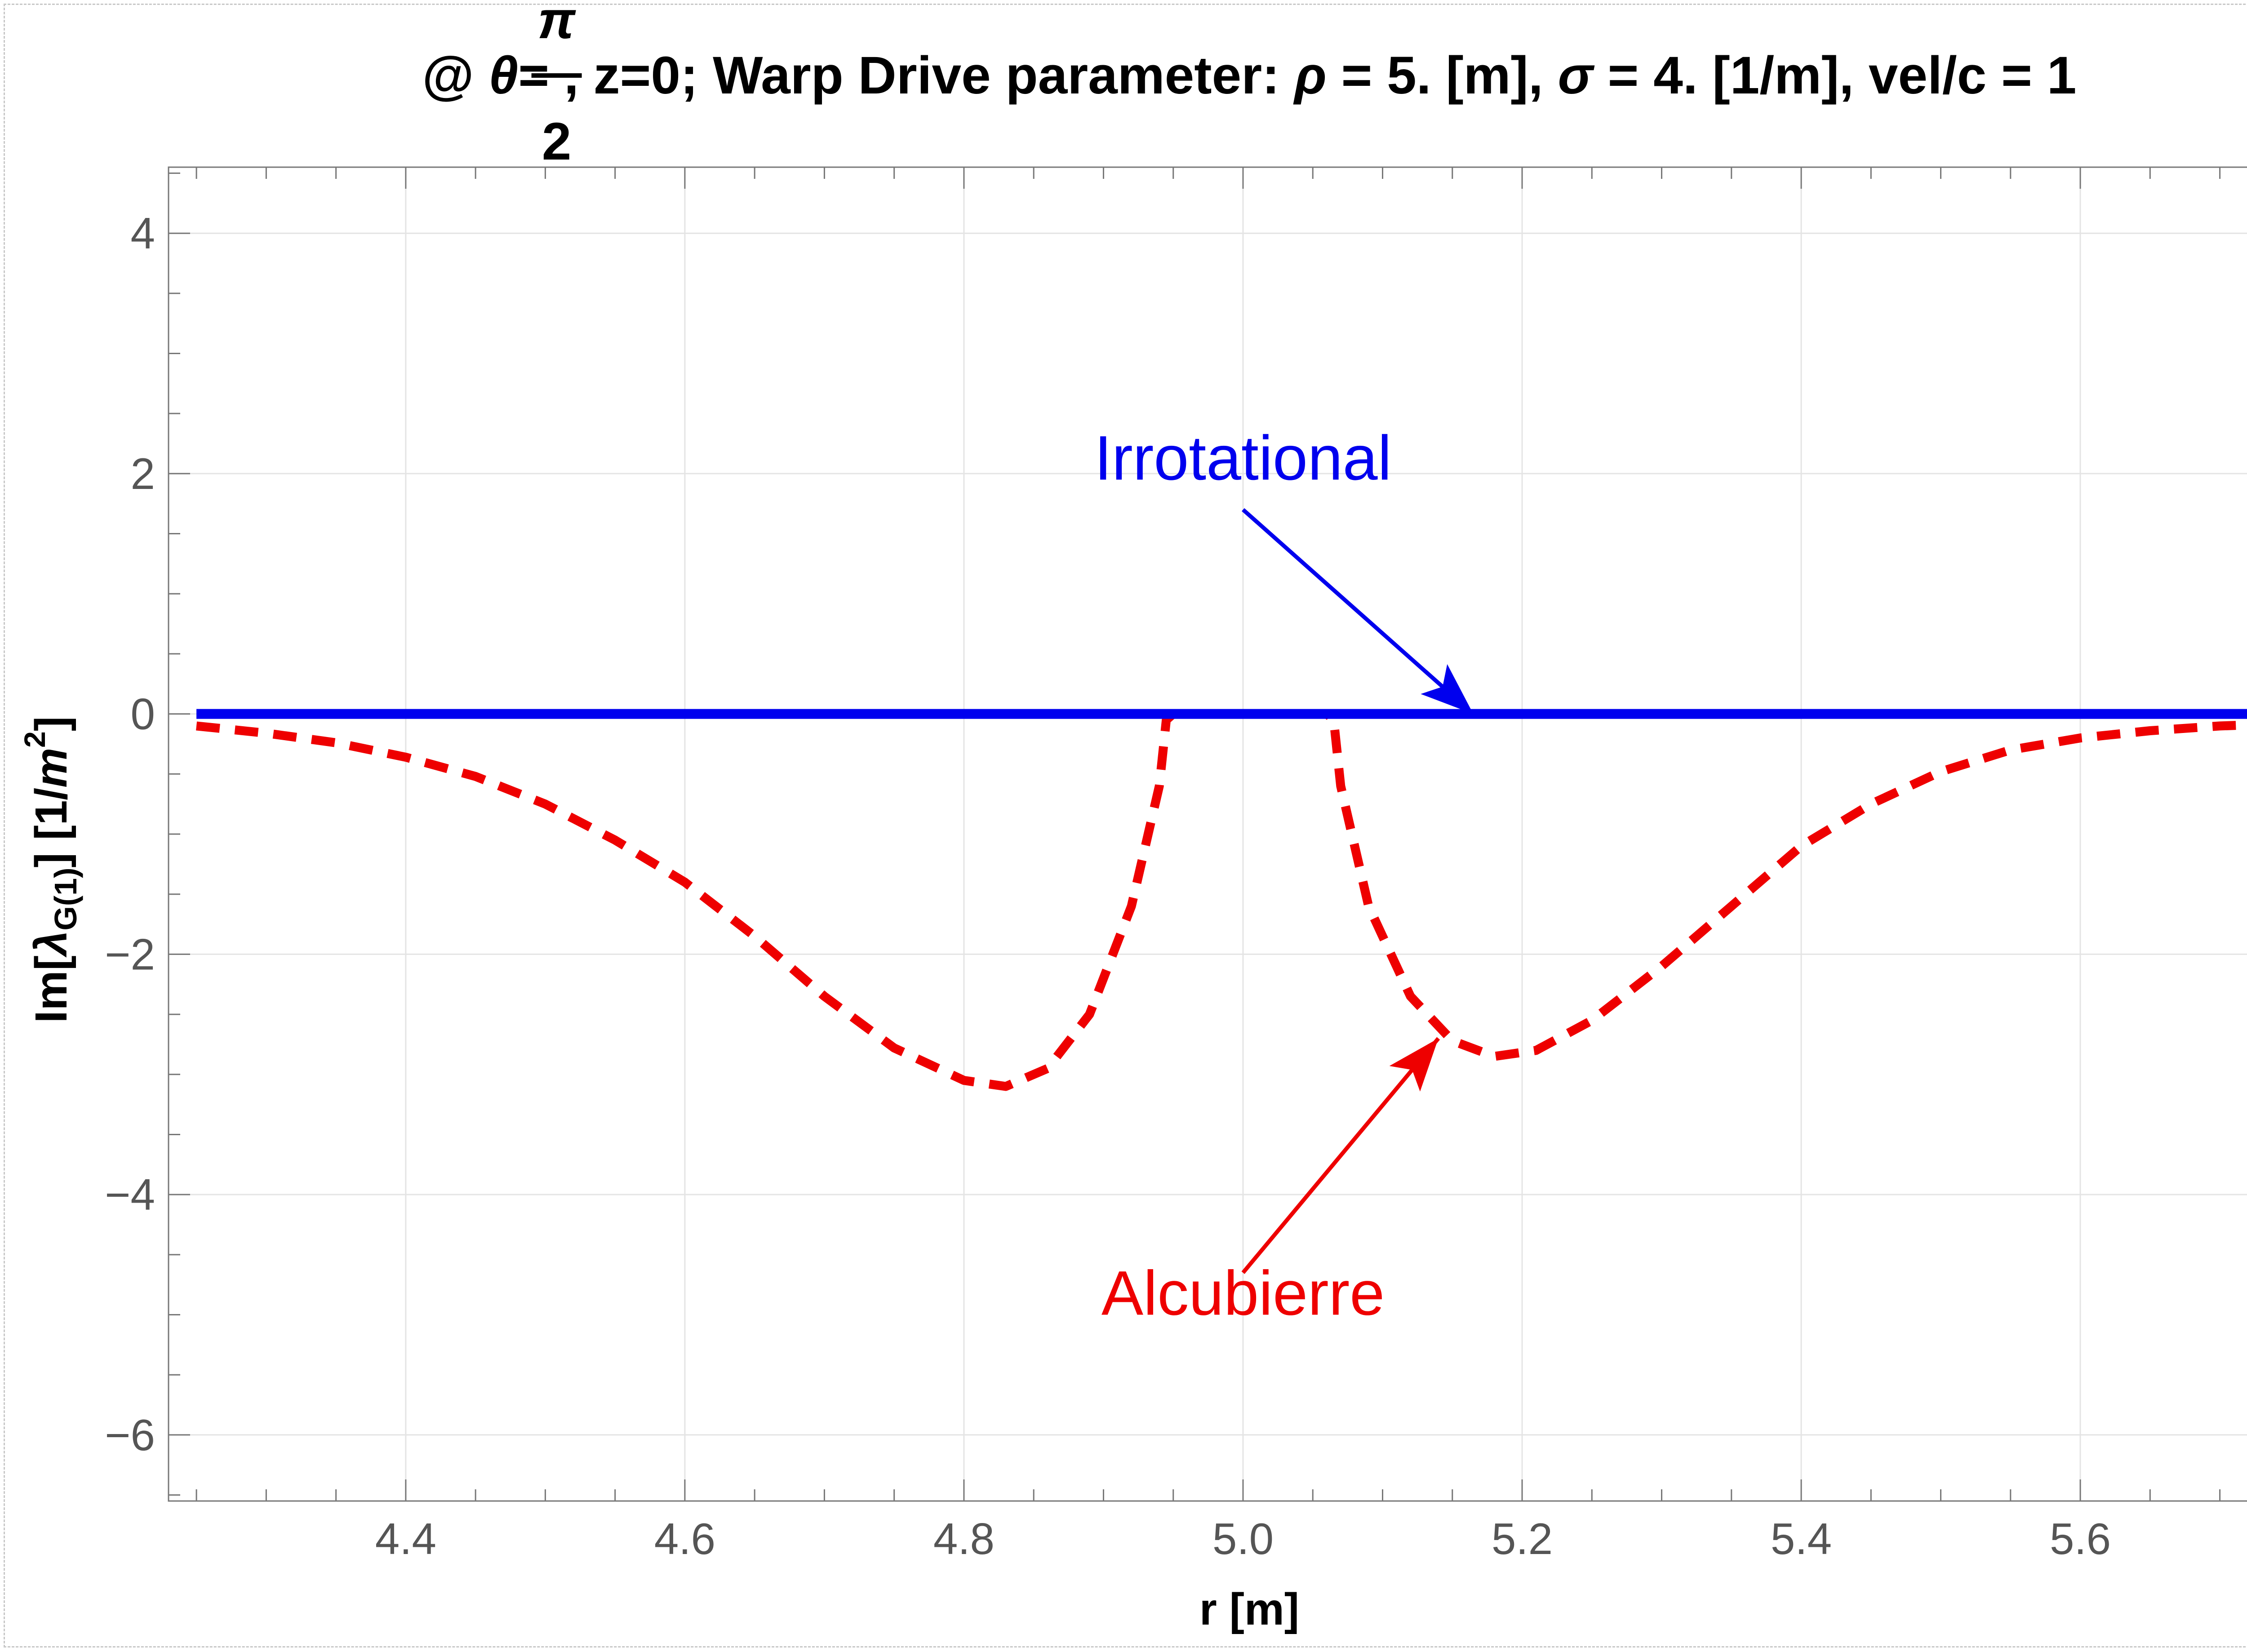 This screenshot has height=1652, width=2247. What do you see at coordinates (66, 899) in the screenshot?
I see `y-label-sub: G(1)` at bounding box center [66, 899].